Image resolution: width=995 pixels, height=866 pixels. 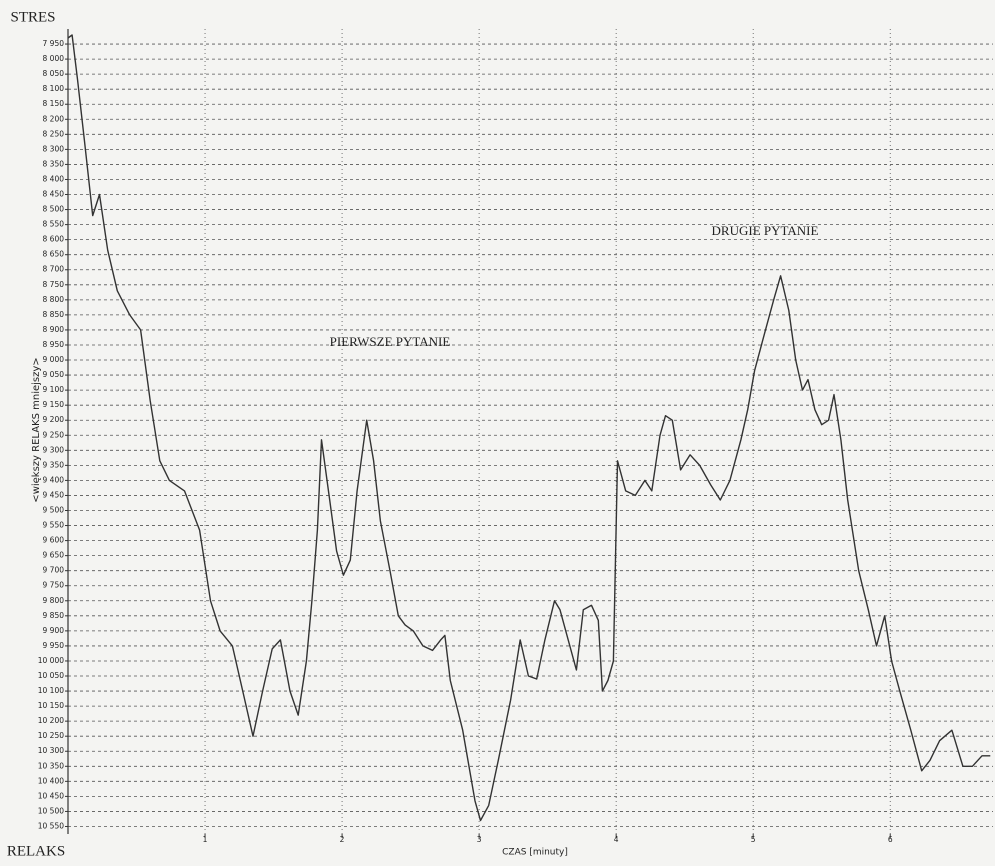 What do you see at coordinates (54, 314) in the screenshot?
I see `y-tick-label: 8 850` at bounding box center [54, 314].